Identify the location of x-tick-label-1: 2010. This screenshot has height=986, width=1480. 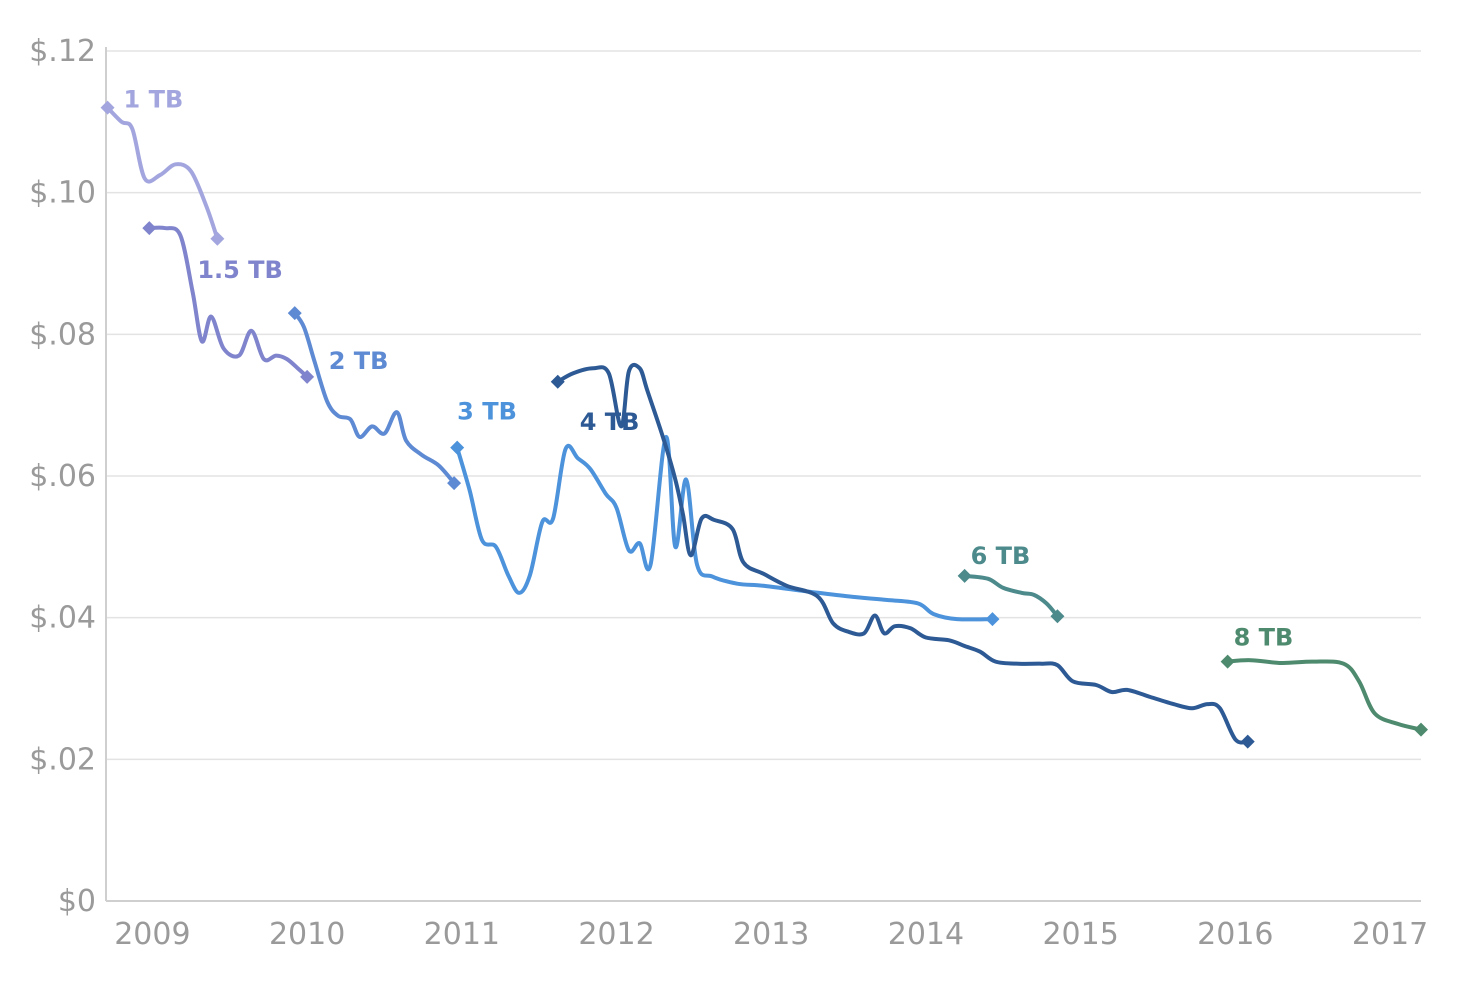
(307, 934).